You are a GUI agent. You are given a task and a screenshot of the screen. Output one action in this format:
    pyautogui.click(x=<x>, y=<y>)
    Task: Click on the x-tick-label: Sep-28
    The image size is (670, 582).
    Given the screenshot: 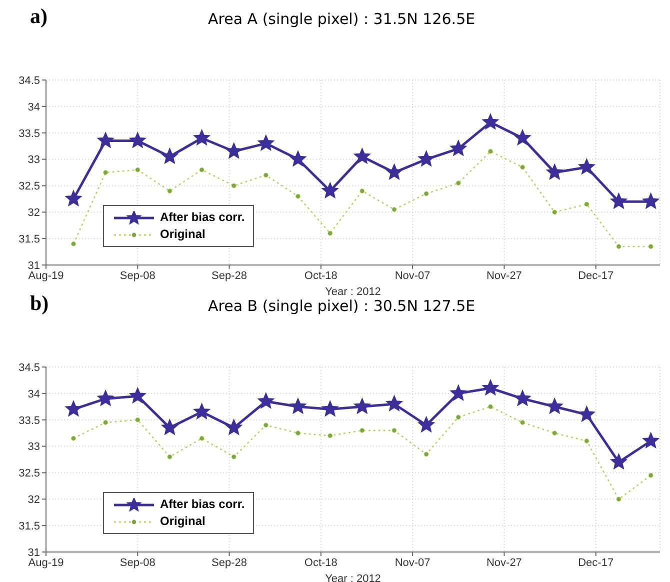 What is the action you would take?
    pyautogui.click(x=230, y=276)
    